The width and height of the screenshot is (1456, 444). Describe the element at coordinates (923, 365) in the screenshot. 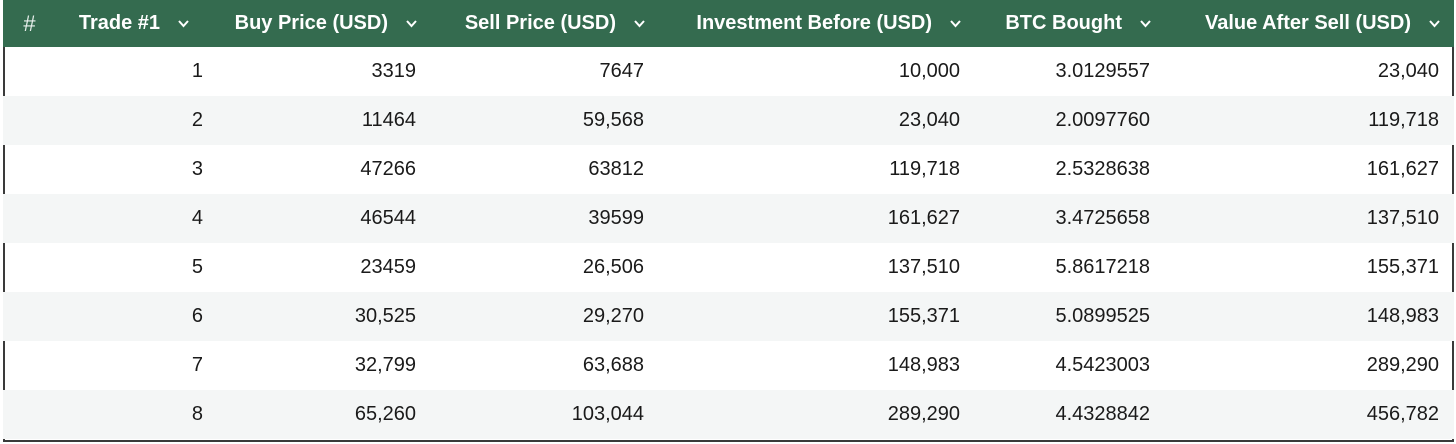

I see `investment-cell: 148,983` at that location.